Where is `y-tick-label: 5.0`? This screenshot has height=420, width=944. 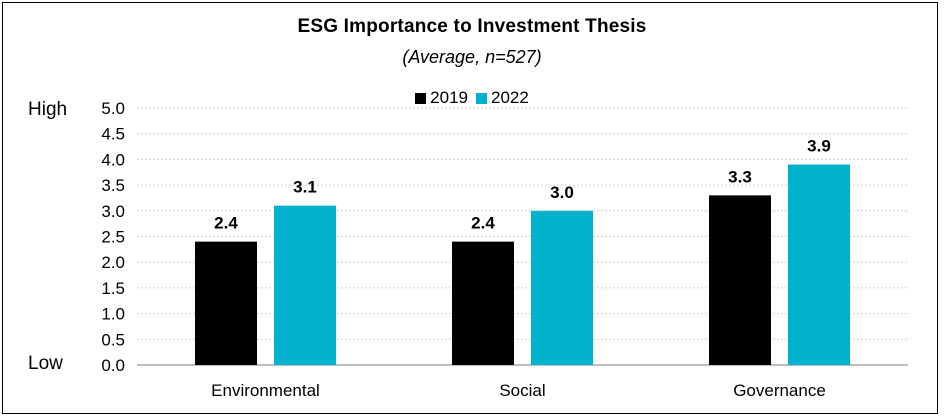 y-tick-label: 5.0 is located at coordinates (113, 108).